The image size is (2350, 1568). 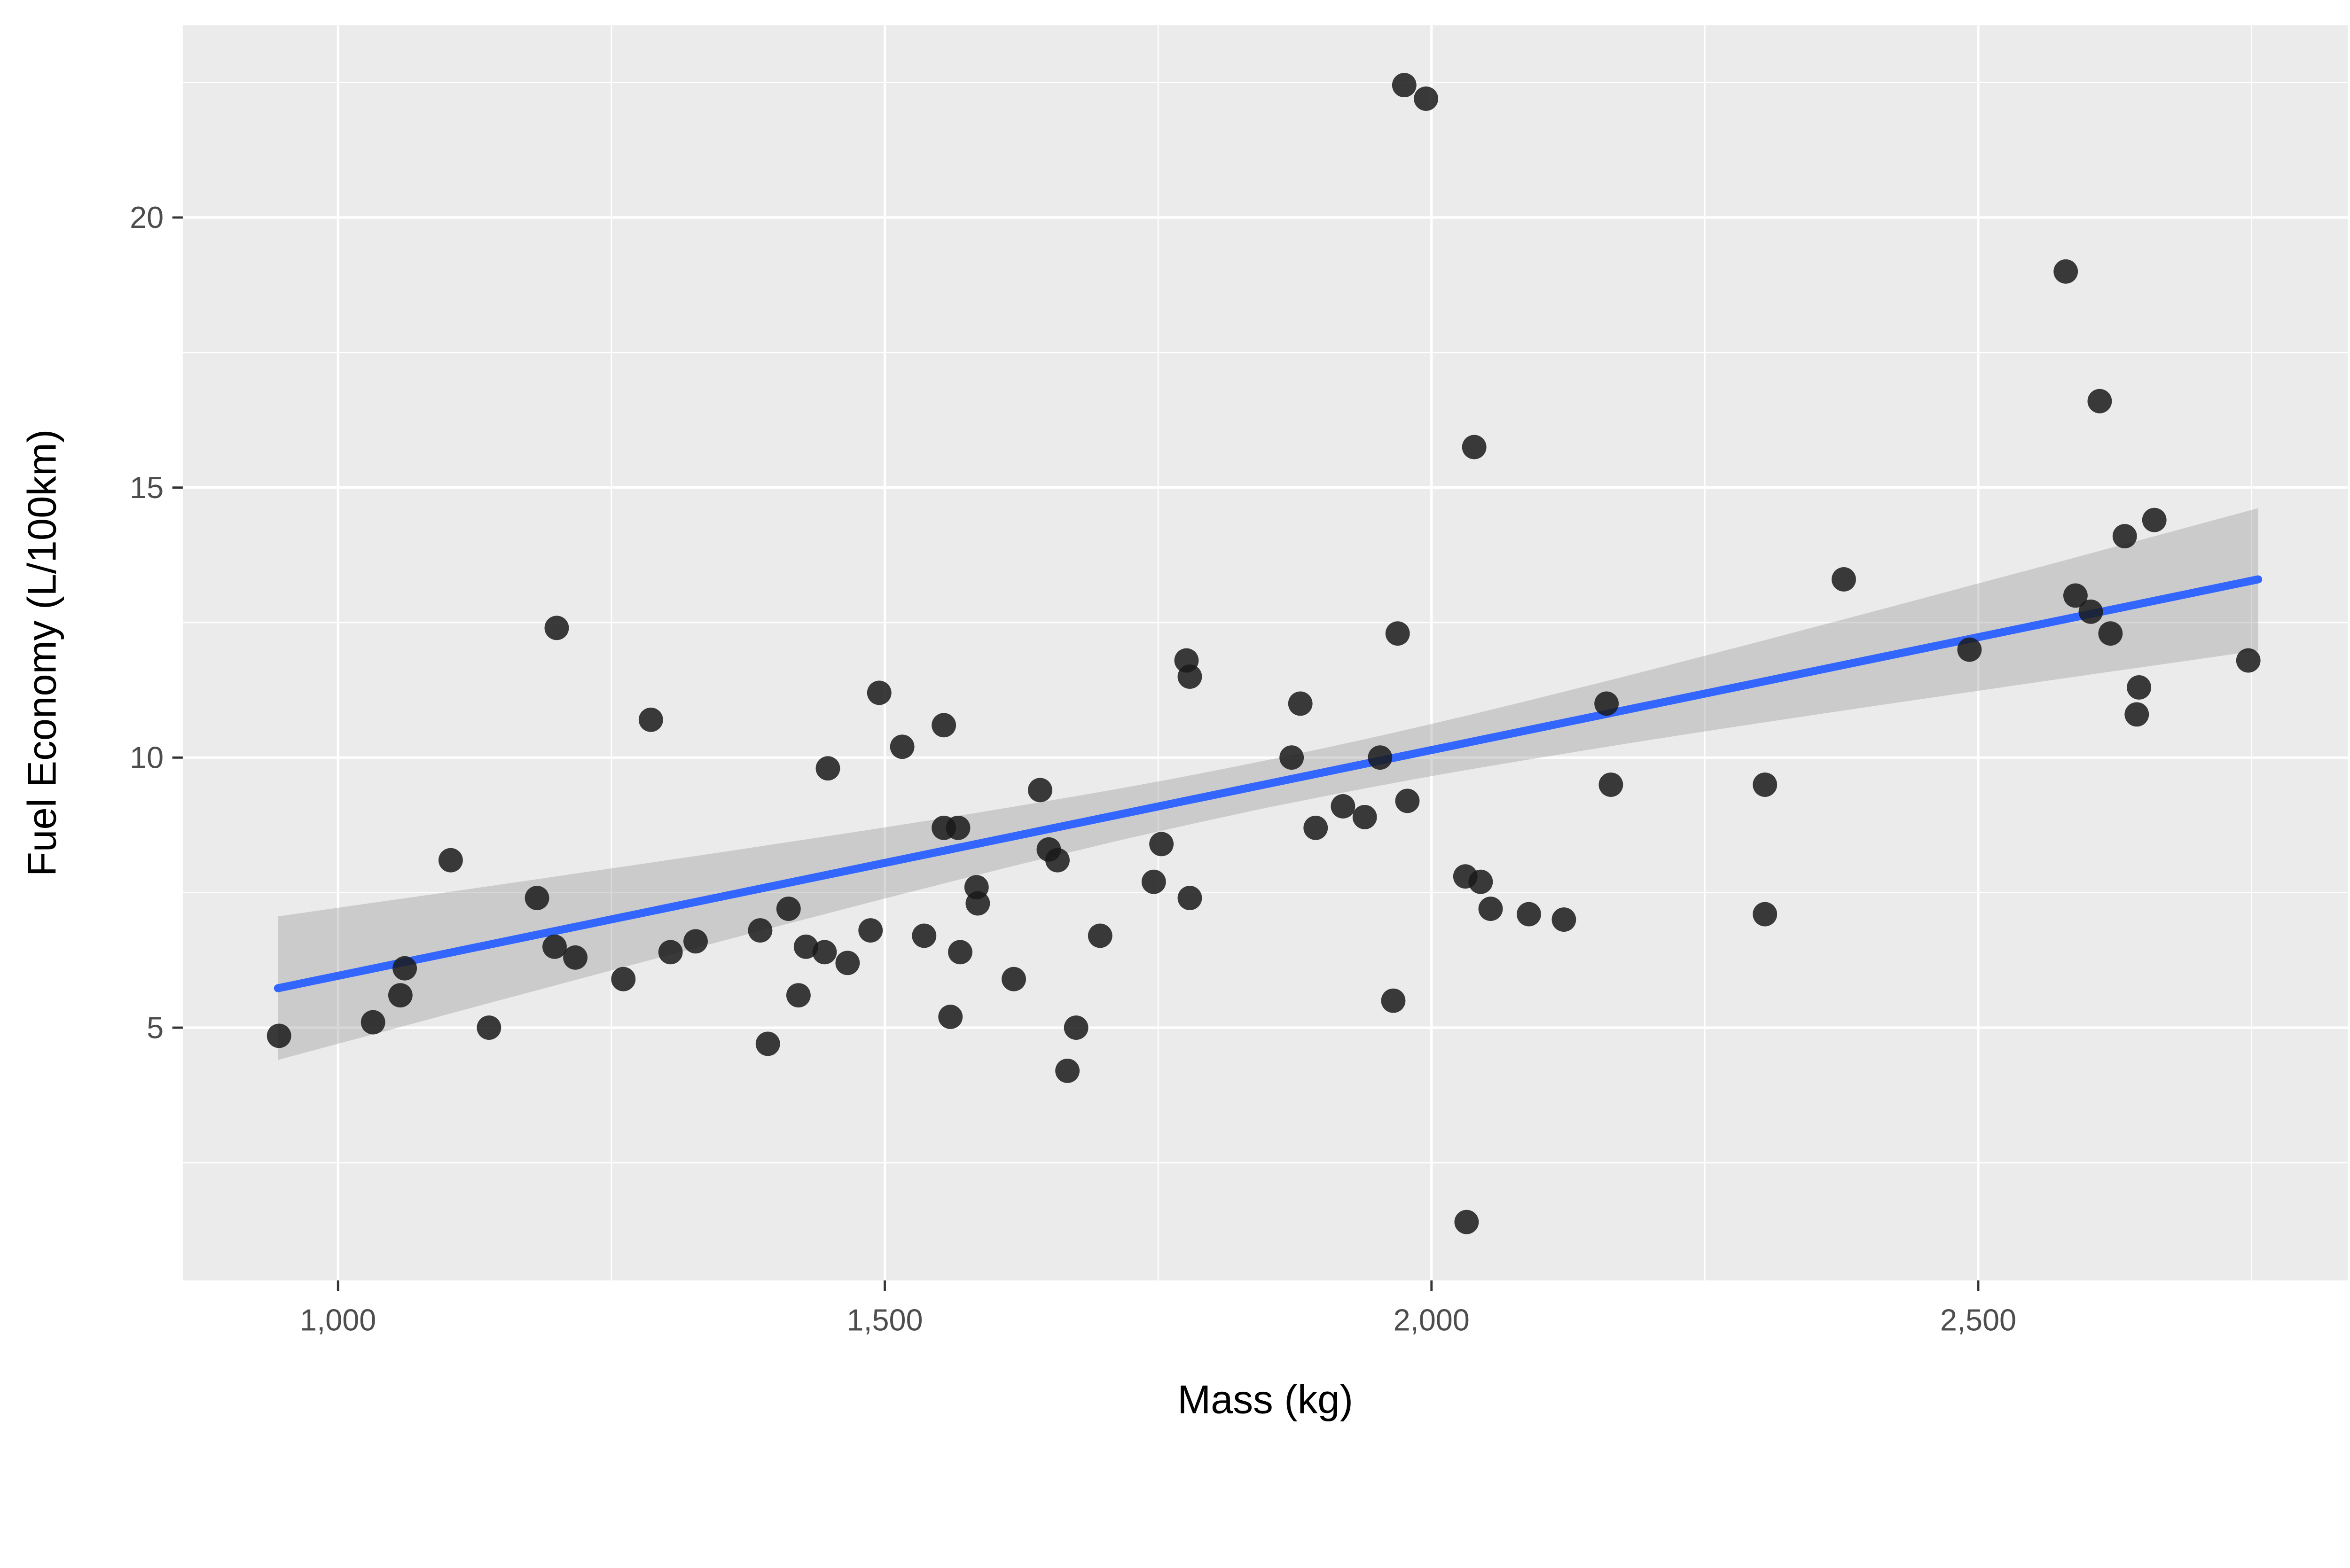 I want to click on x-axis-title: Mass (kg), so click(x=1265, y=1400).